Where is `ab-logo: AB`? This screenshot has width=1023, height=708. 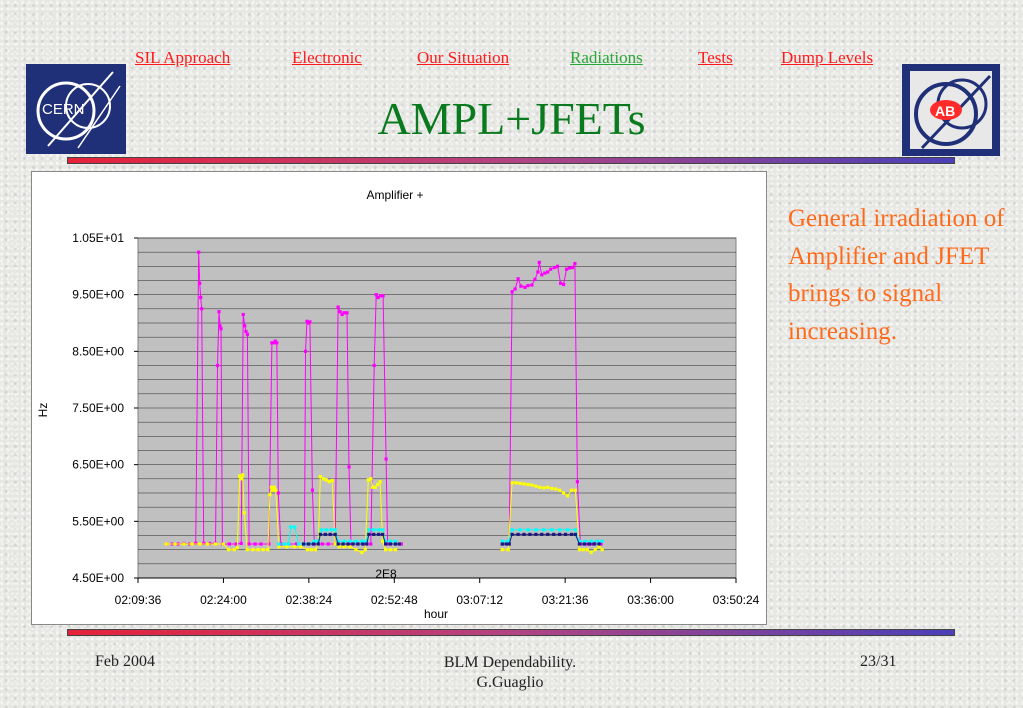 ab-logo: AB is located at coordinates (951, 110).